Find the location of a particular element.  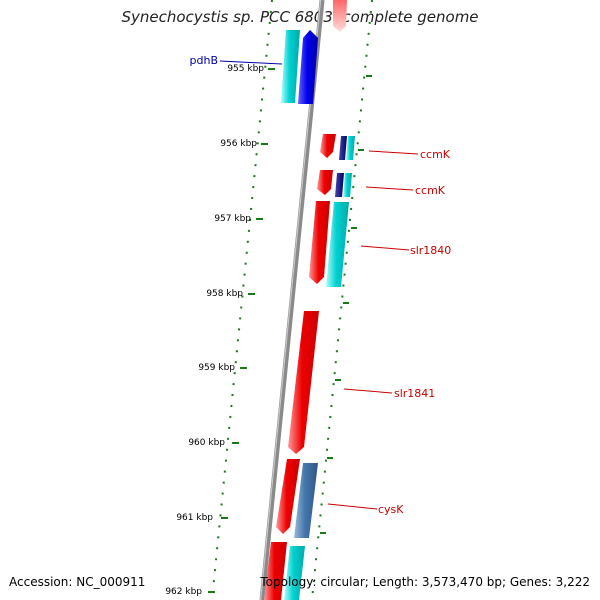

gene-label-slr1840: slr1840 is located at coordinates (430, 250).